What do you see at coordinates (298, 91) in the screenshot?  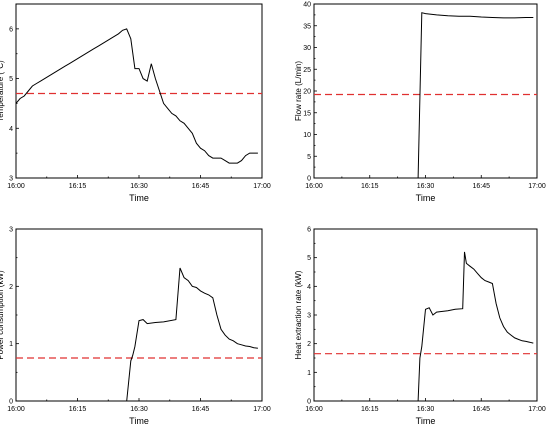 I see `y-axis-label: Flow rate (L/min)` at bounding box center [298, 91].